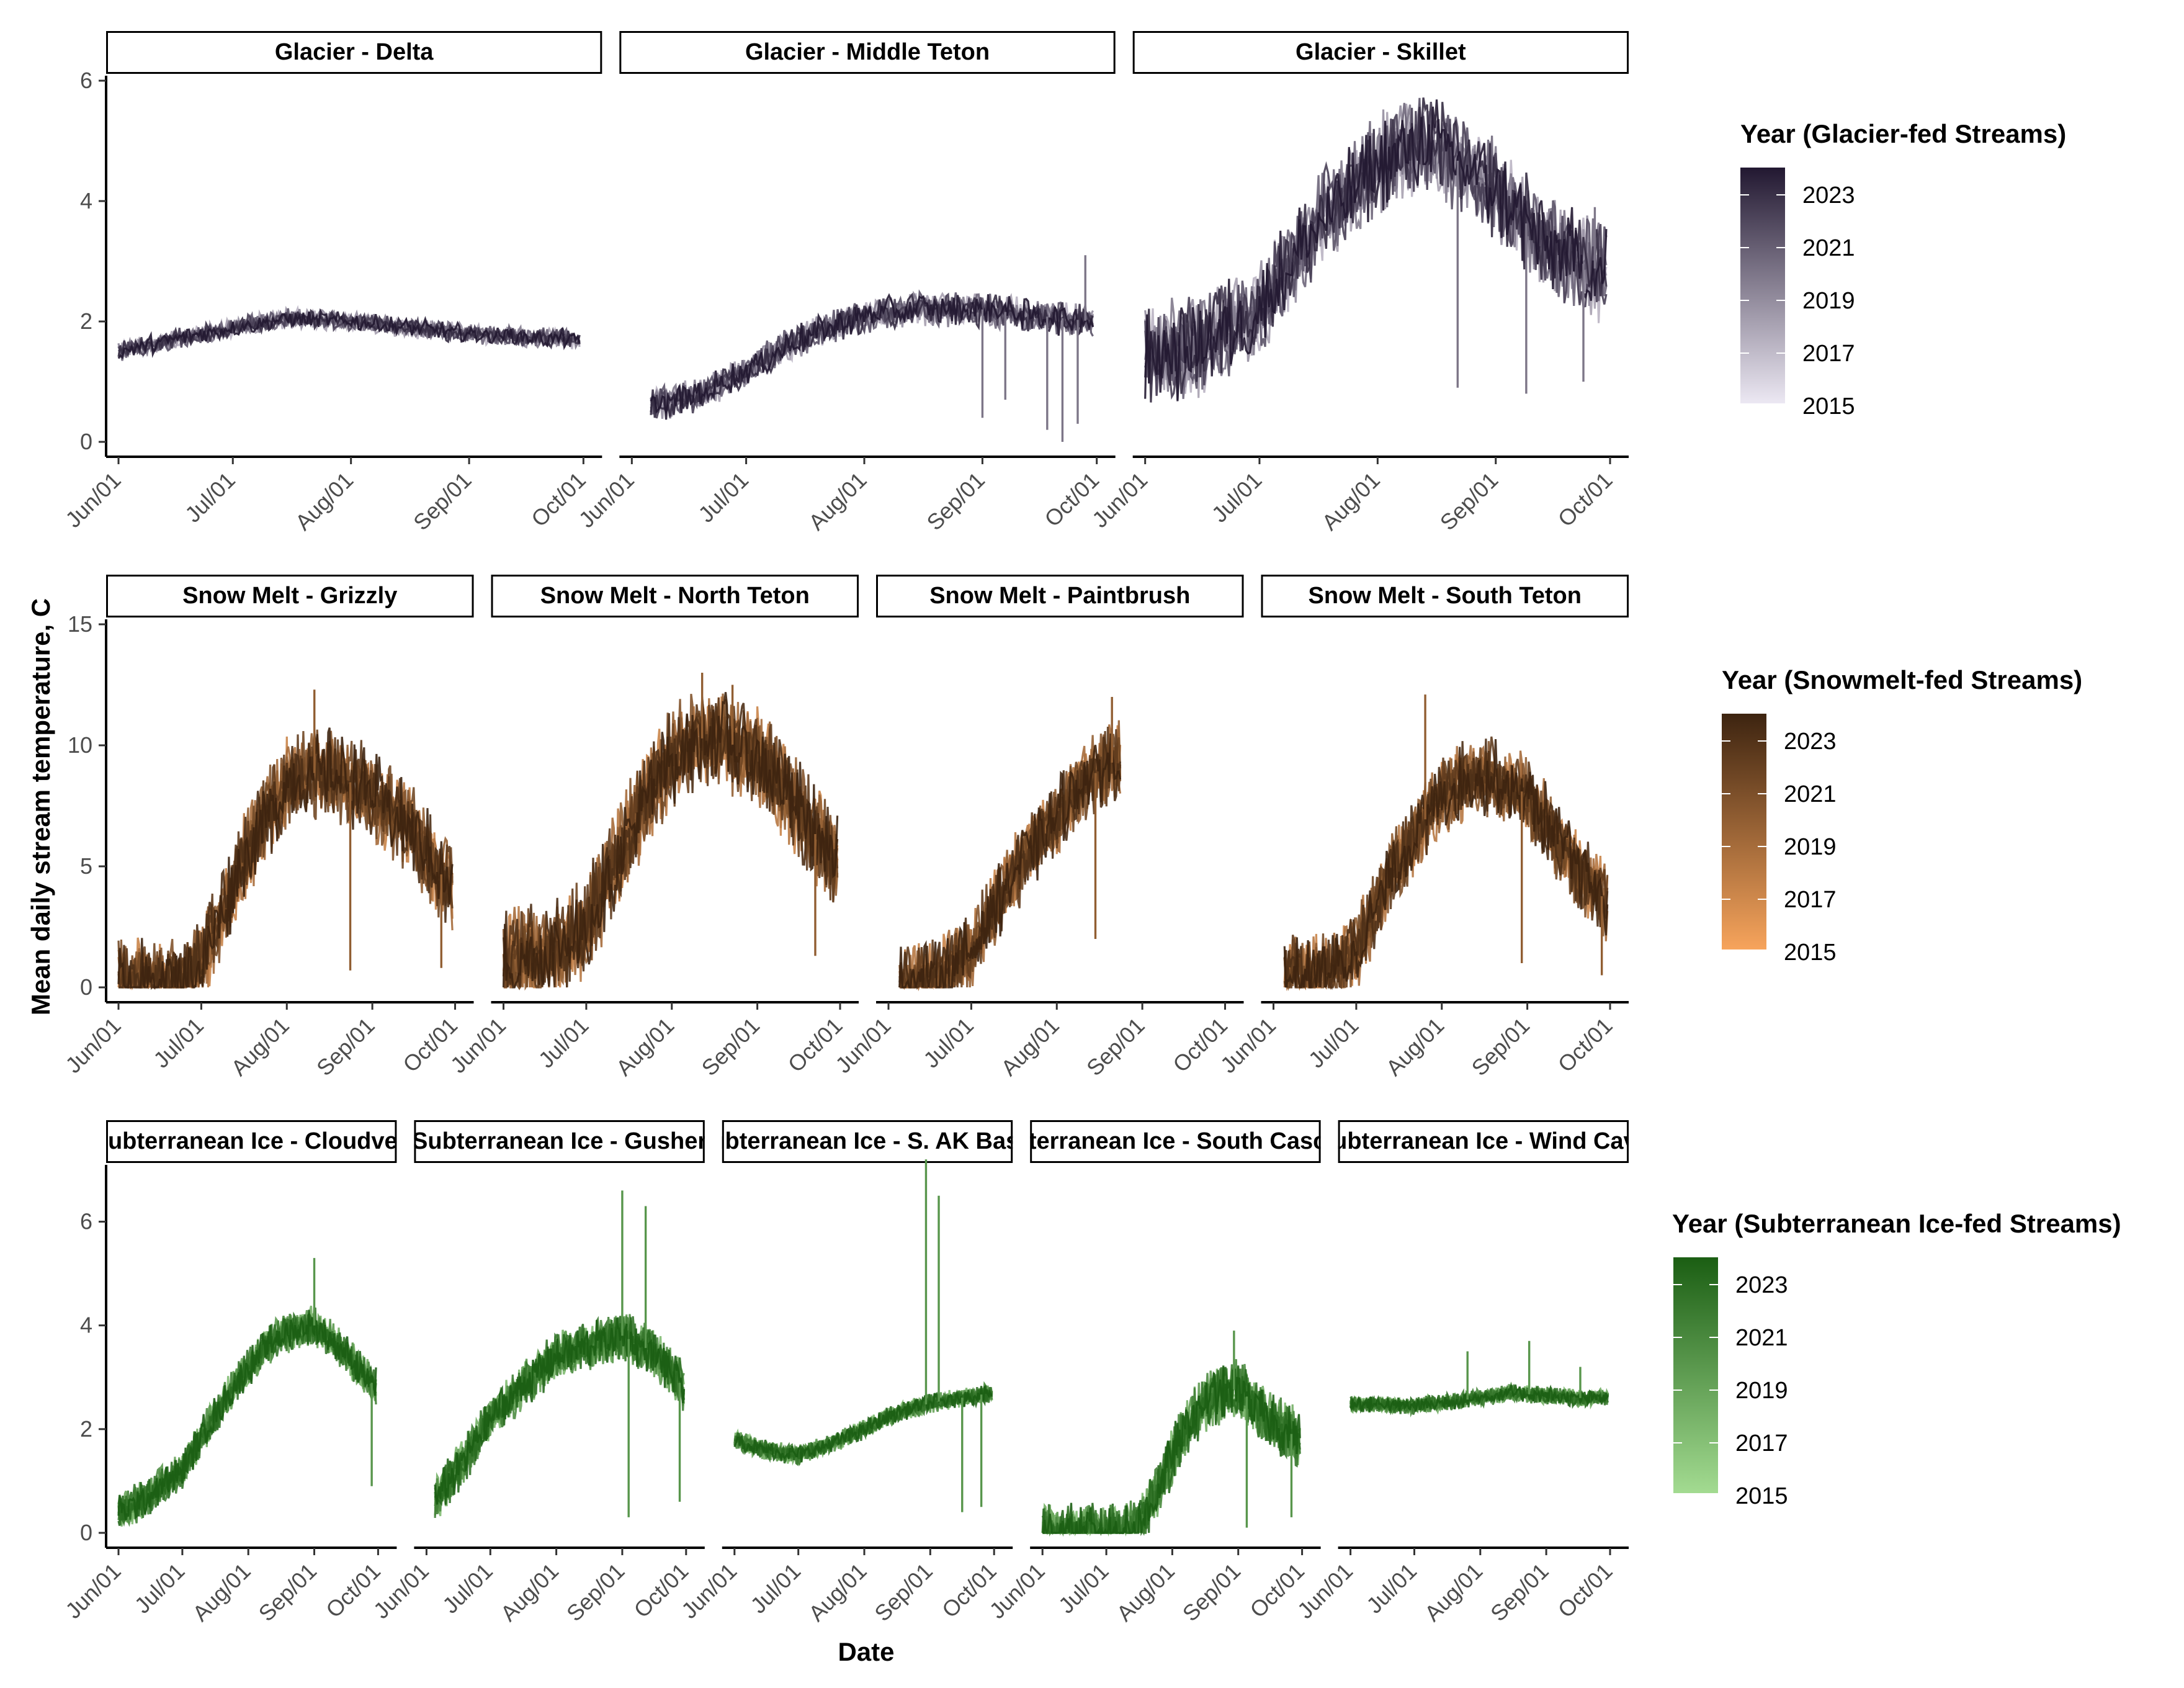 The height and width of the screenshot is (1688, 2184). Describe the element at coordinates (1902, 679) in the screenshot. I see `legend-title: Year (Snowmelt-fed Streams)` at that location.